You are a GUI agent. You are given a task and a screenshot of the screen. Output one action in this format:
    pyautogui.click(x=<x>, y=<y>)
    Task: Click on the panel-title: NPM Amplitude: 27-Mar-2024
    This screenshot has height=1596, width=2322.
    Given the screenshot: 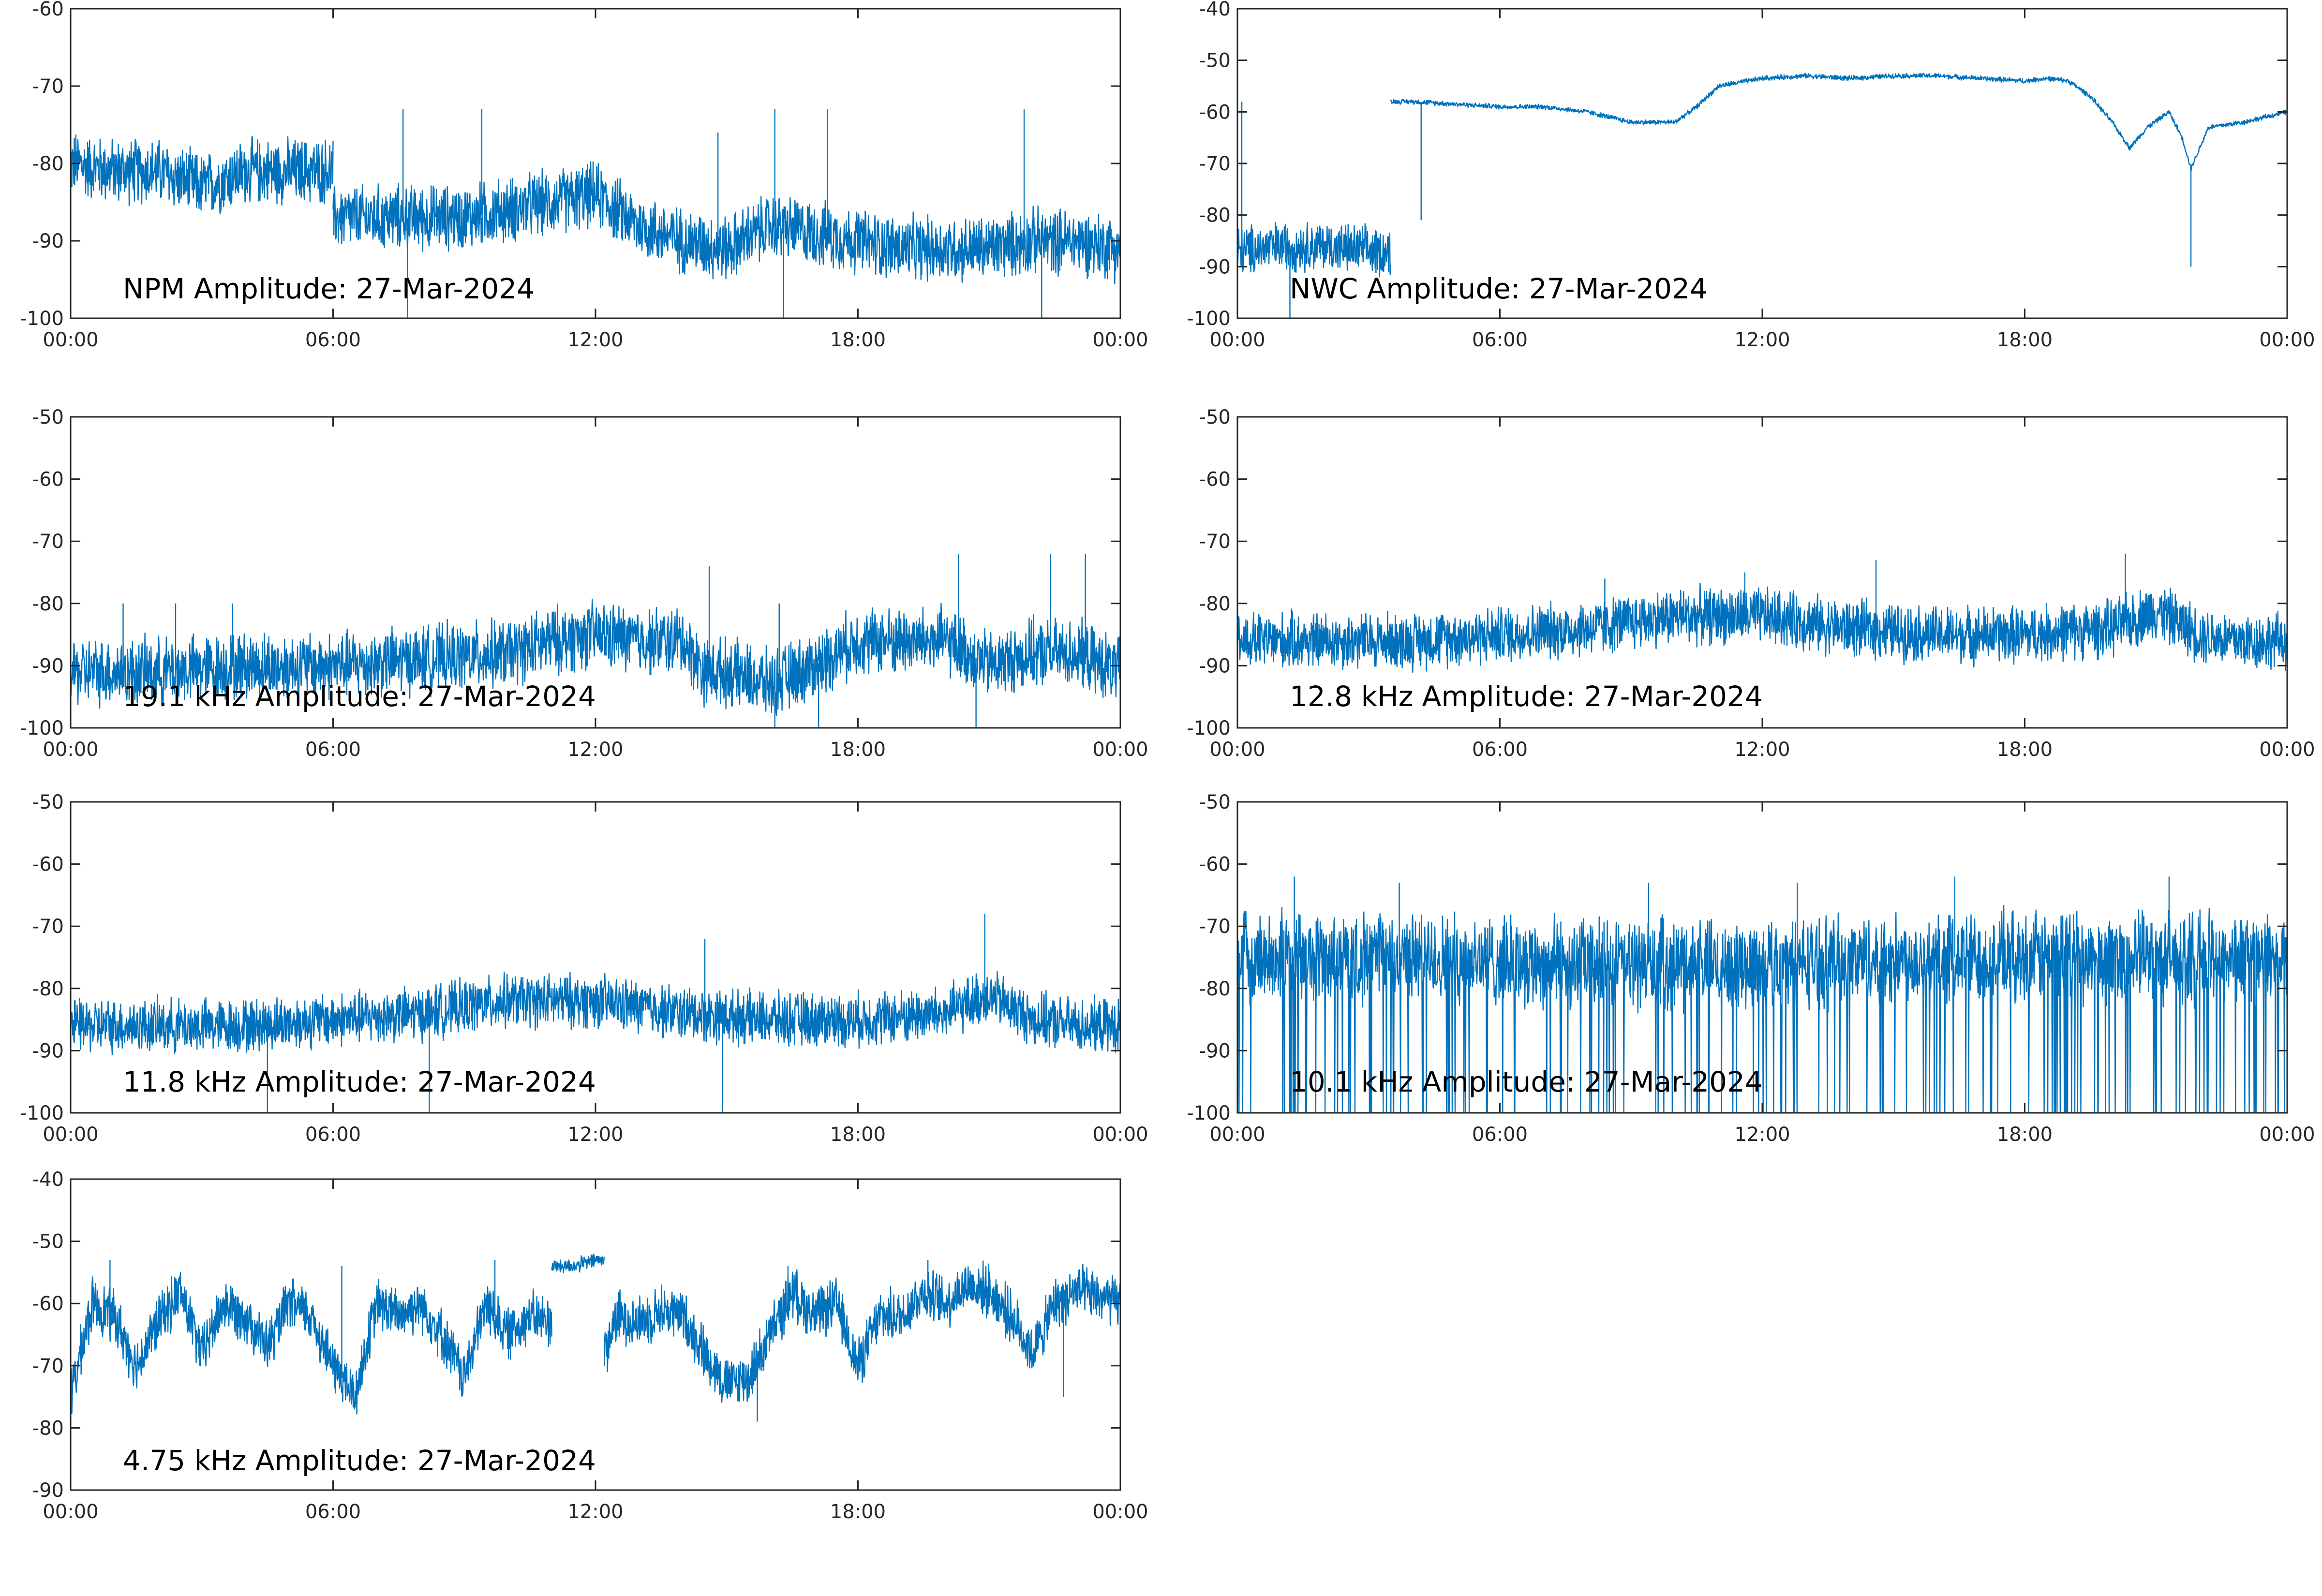 What is the action you would take?
    pyautogui.click(x=329, y=288)
    